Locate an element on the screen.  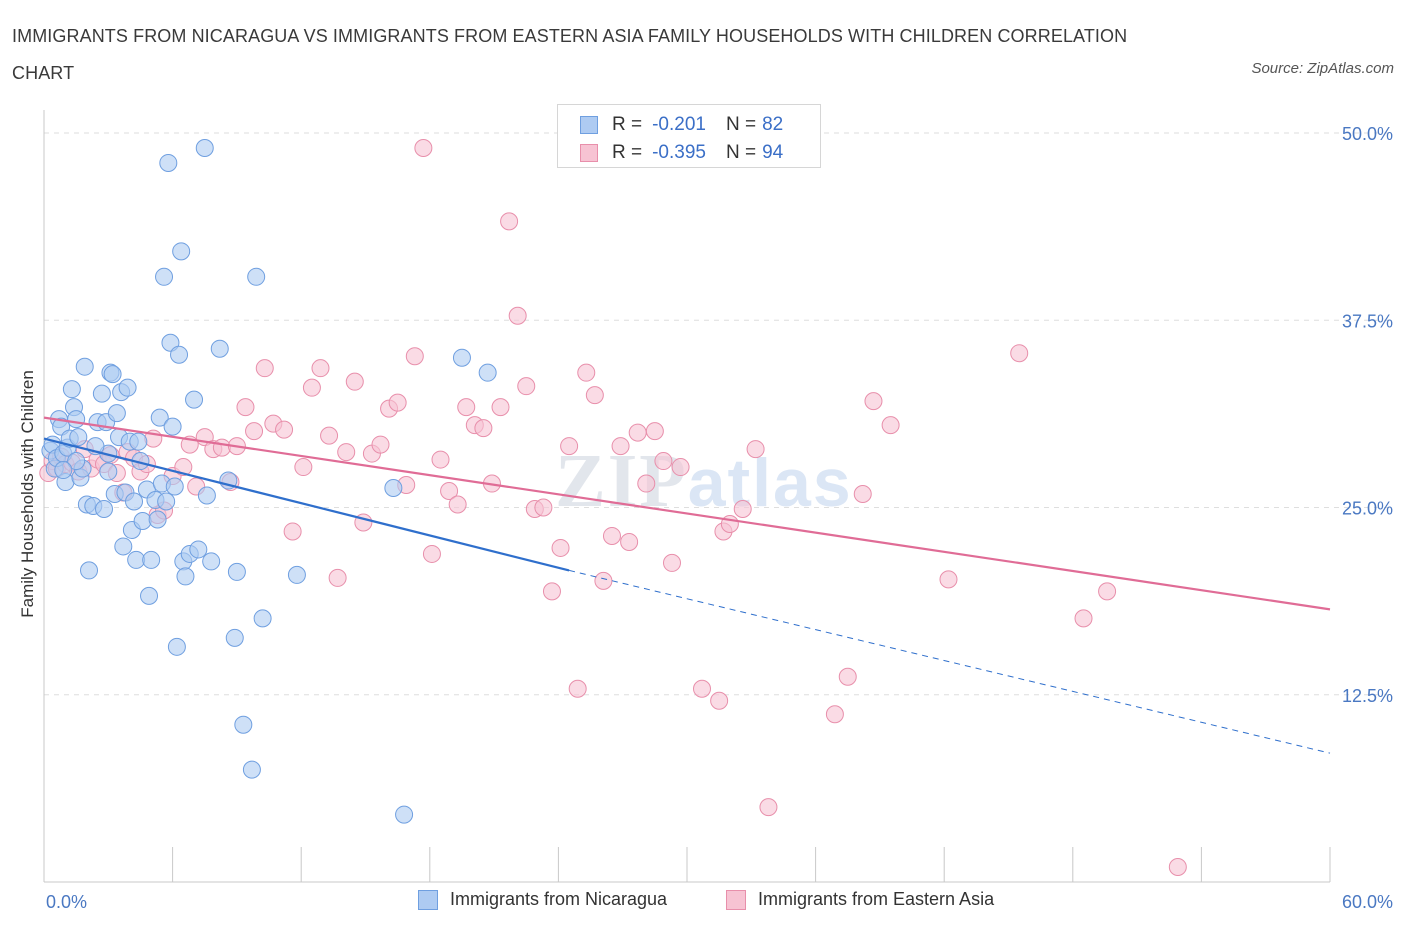
legend-r-value: -0.201 is located at coordinates (679, 124).